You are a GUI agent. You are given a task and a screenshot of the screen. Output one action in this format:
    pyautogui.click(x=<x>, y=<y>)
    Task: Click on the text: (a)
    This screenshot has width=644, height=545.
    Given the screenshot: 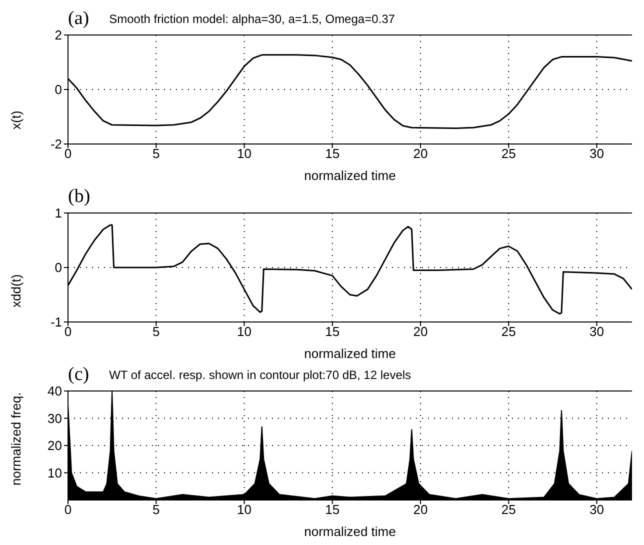 What is the action you would take?
    pyautogui.click(x=79, y=19)
    